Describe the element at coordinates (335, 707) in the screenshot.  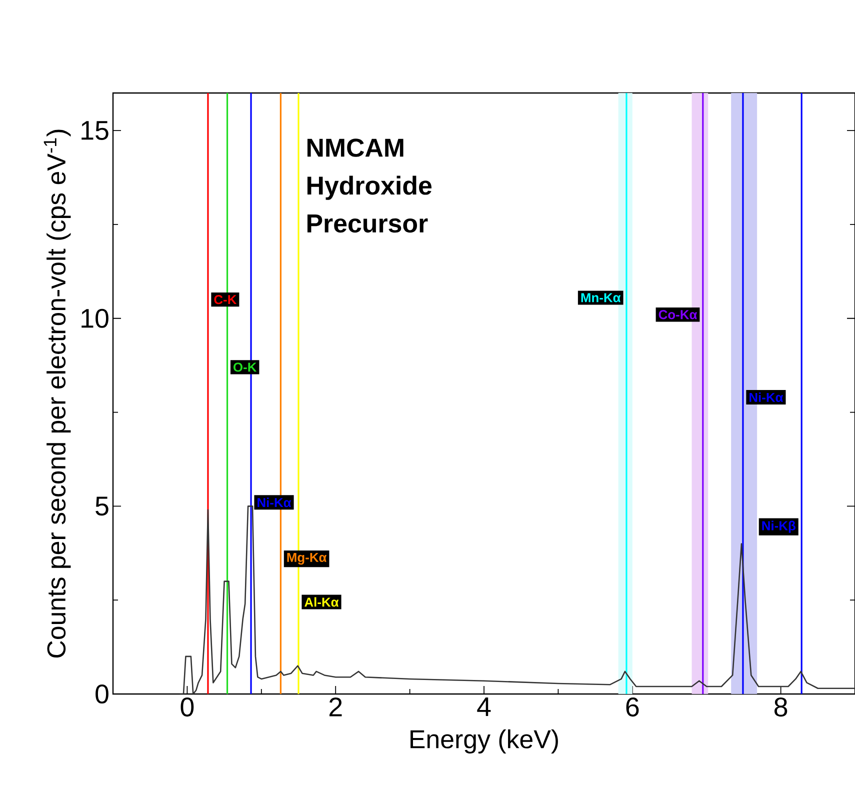
I see `x-tick-label: 2` at that location.